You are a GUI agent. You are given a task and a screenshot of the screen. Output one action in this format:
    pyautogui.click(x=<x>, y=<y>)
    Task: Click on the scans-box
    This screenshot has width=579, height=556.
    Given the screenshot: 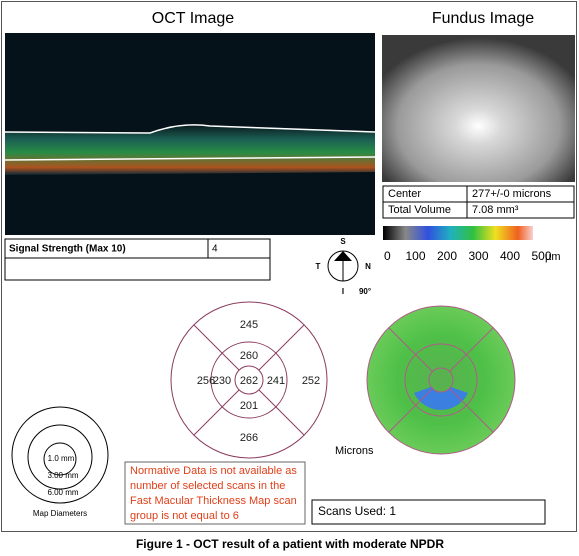 What is the action you would take?
    pyautogui.click(x=428, y=512)
    